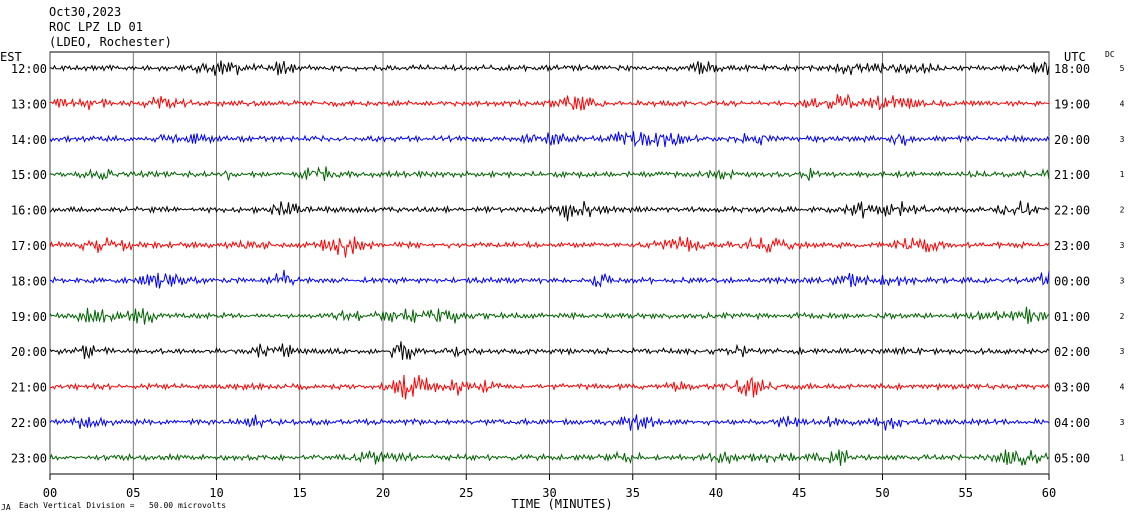 The width and height of the screenshot is (1130, 519). Describe the element at coordinates (1072, 352) in the screenshot. I see `utc-hour-label: 02:00` at that location.